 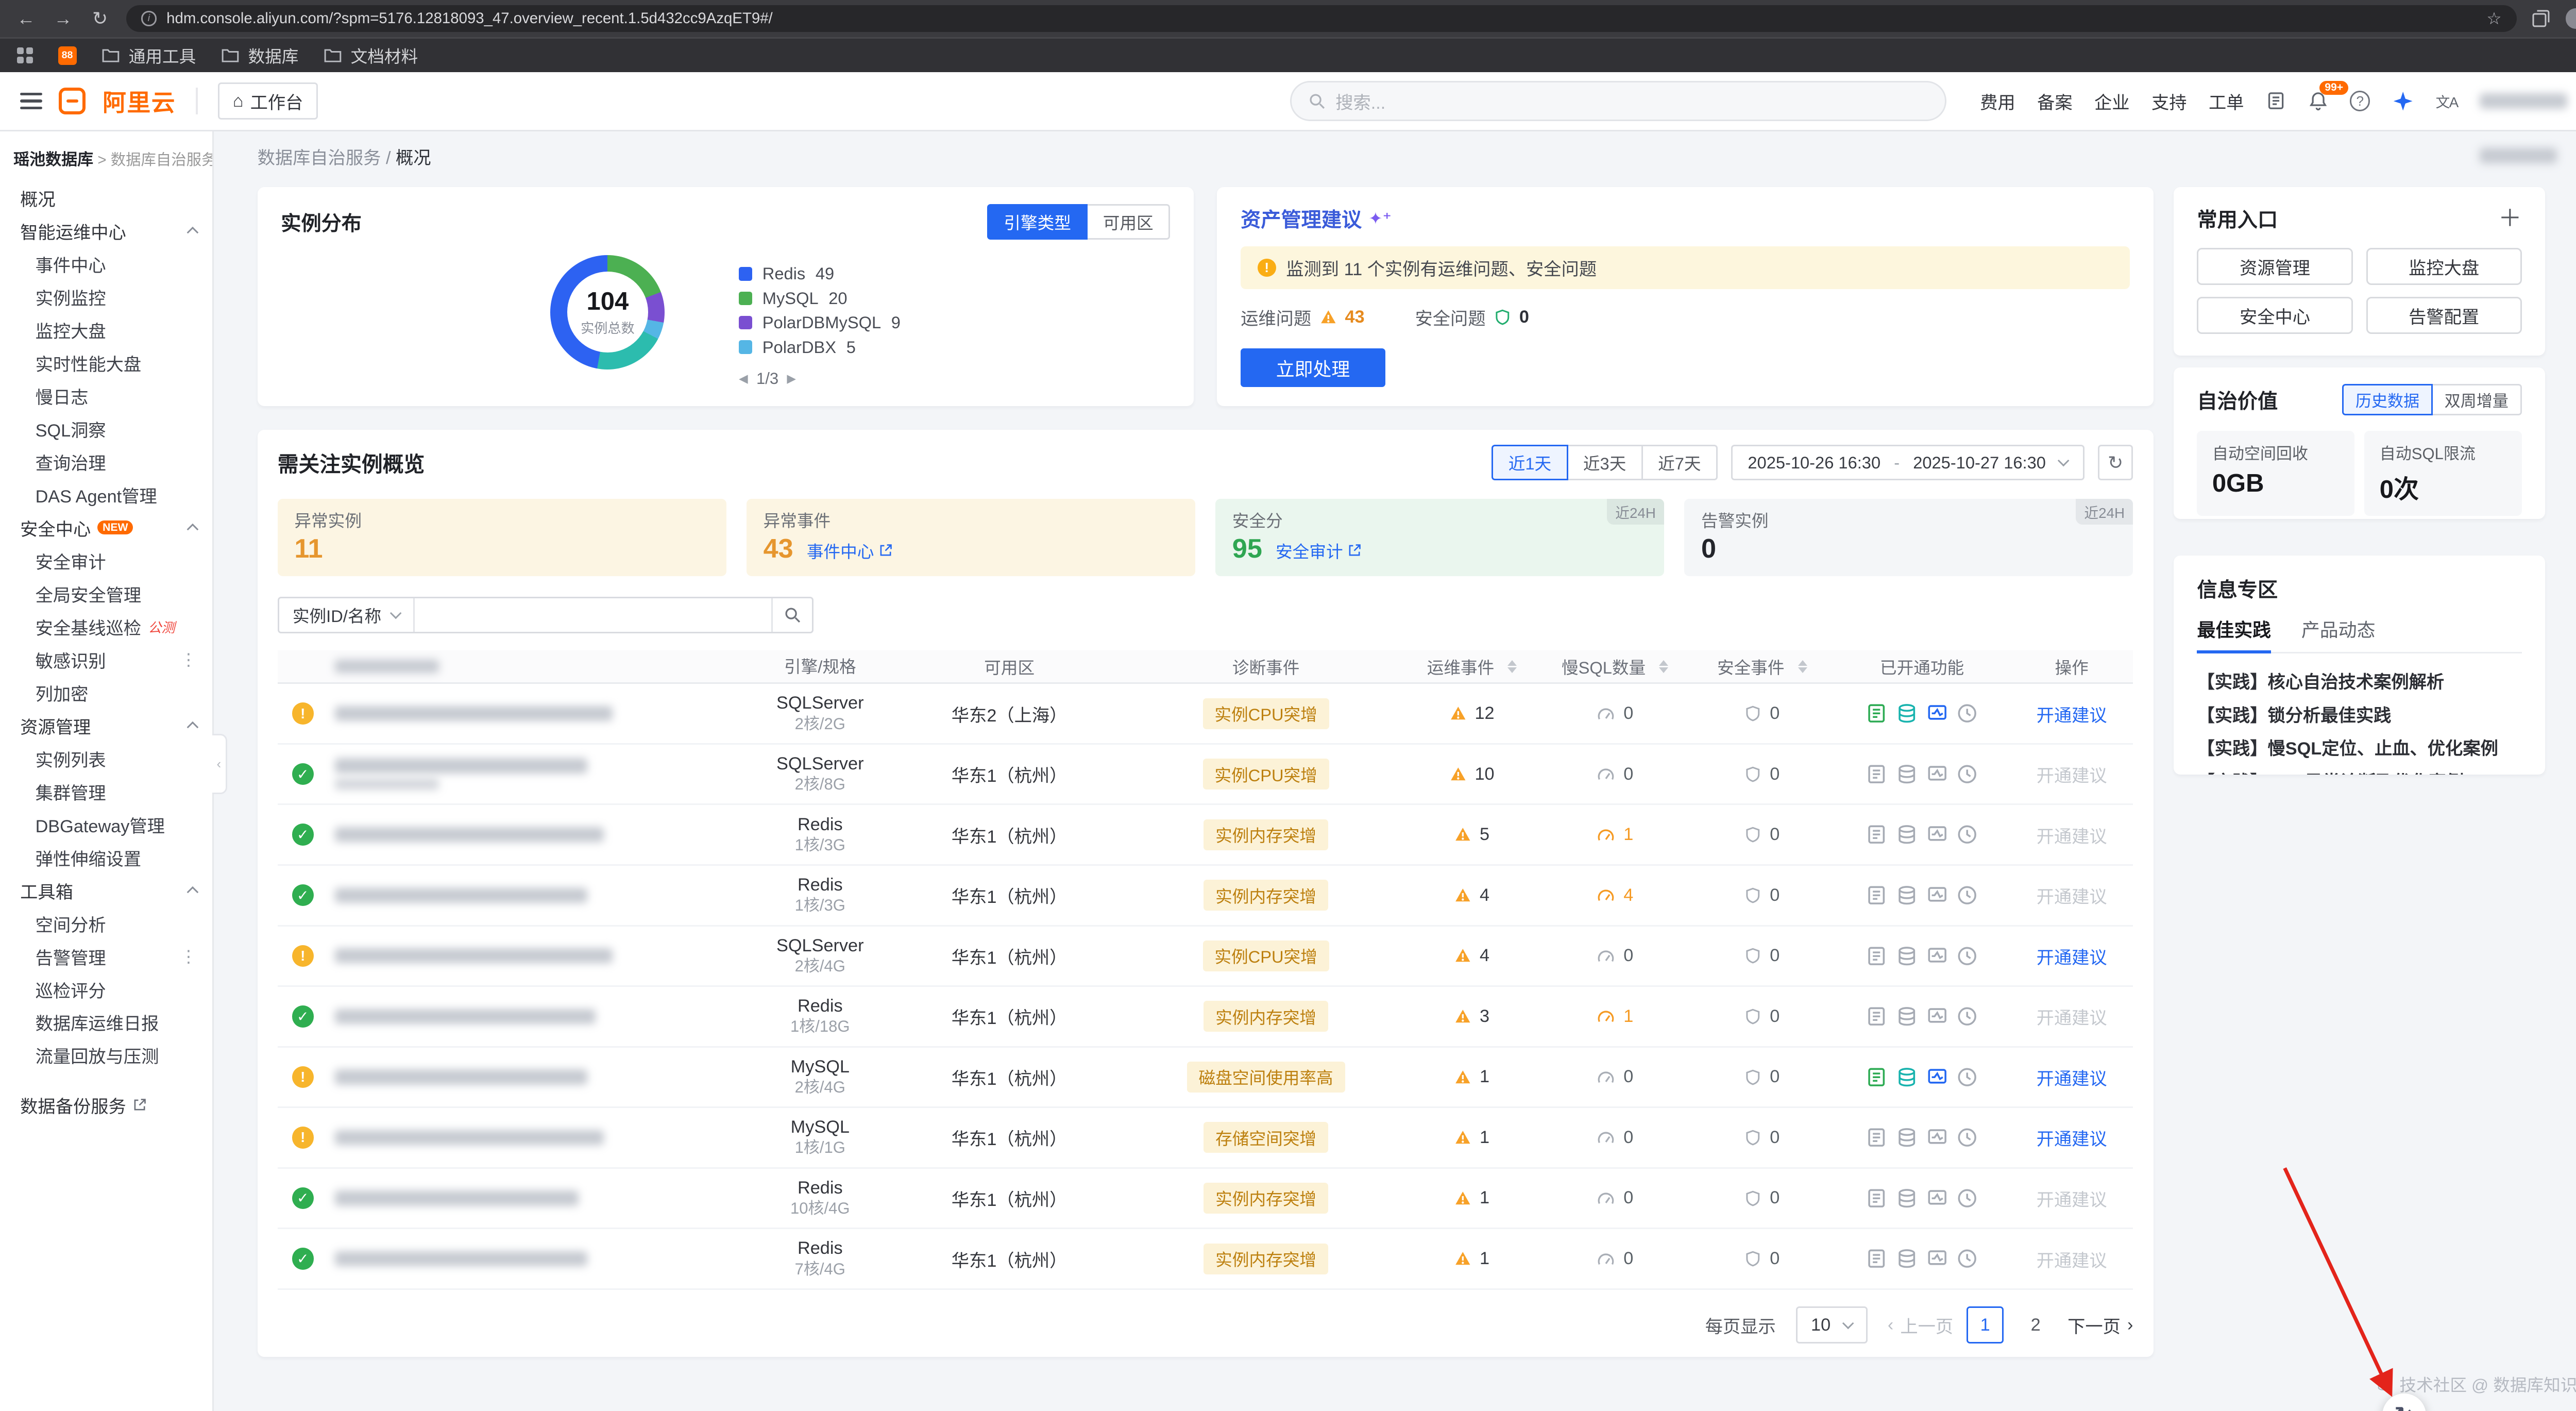 What do you see at coordinates (97, 1024) in the screenshot?
I see `sidebar-item: 数据库运维日报` at bounding box center [97, 1024].